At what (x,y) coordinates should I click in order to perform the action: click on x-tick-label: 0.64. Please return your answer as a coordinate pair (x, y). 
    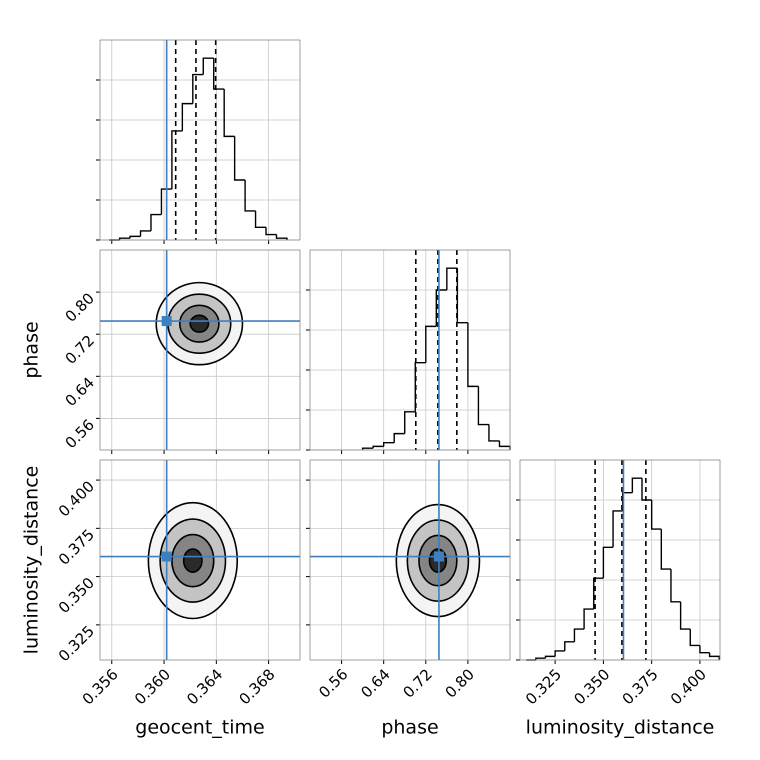
    Looking at the image, I should click on (375, 683).